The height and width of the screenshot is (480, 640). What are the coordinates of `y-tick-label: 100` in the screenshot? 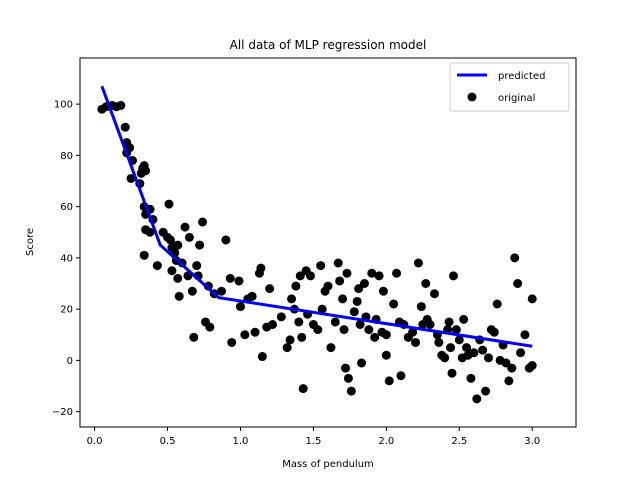 It's located at (63, 105).